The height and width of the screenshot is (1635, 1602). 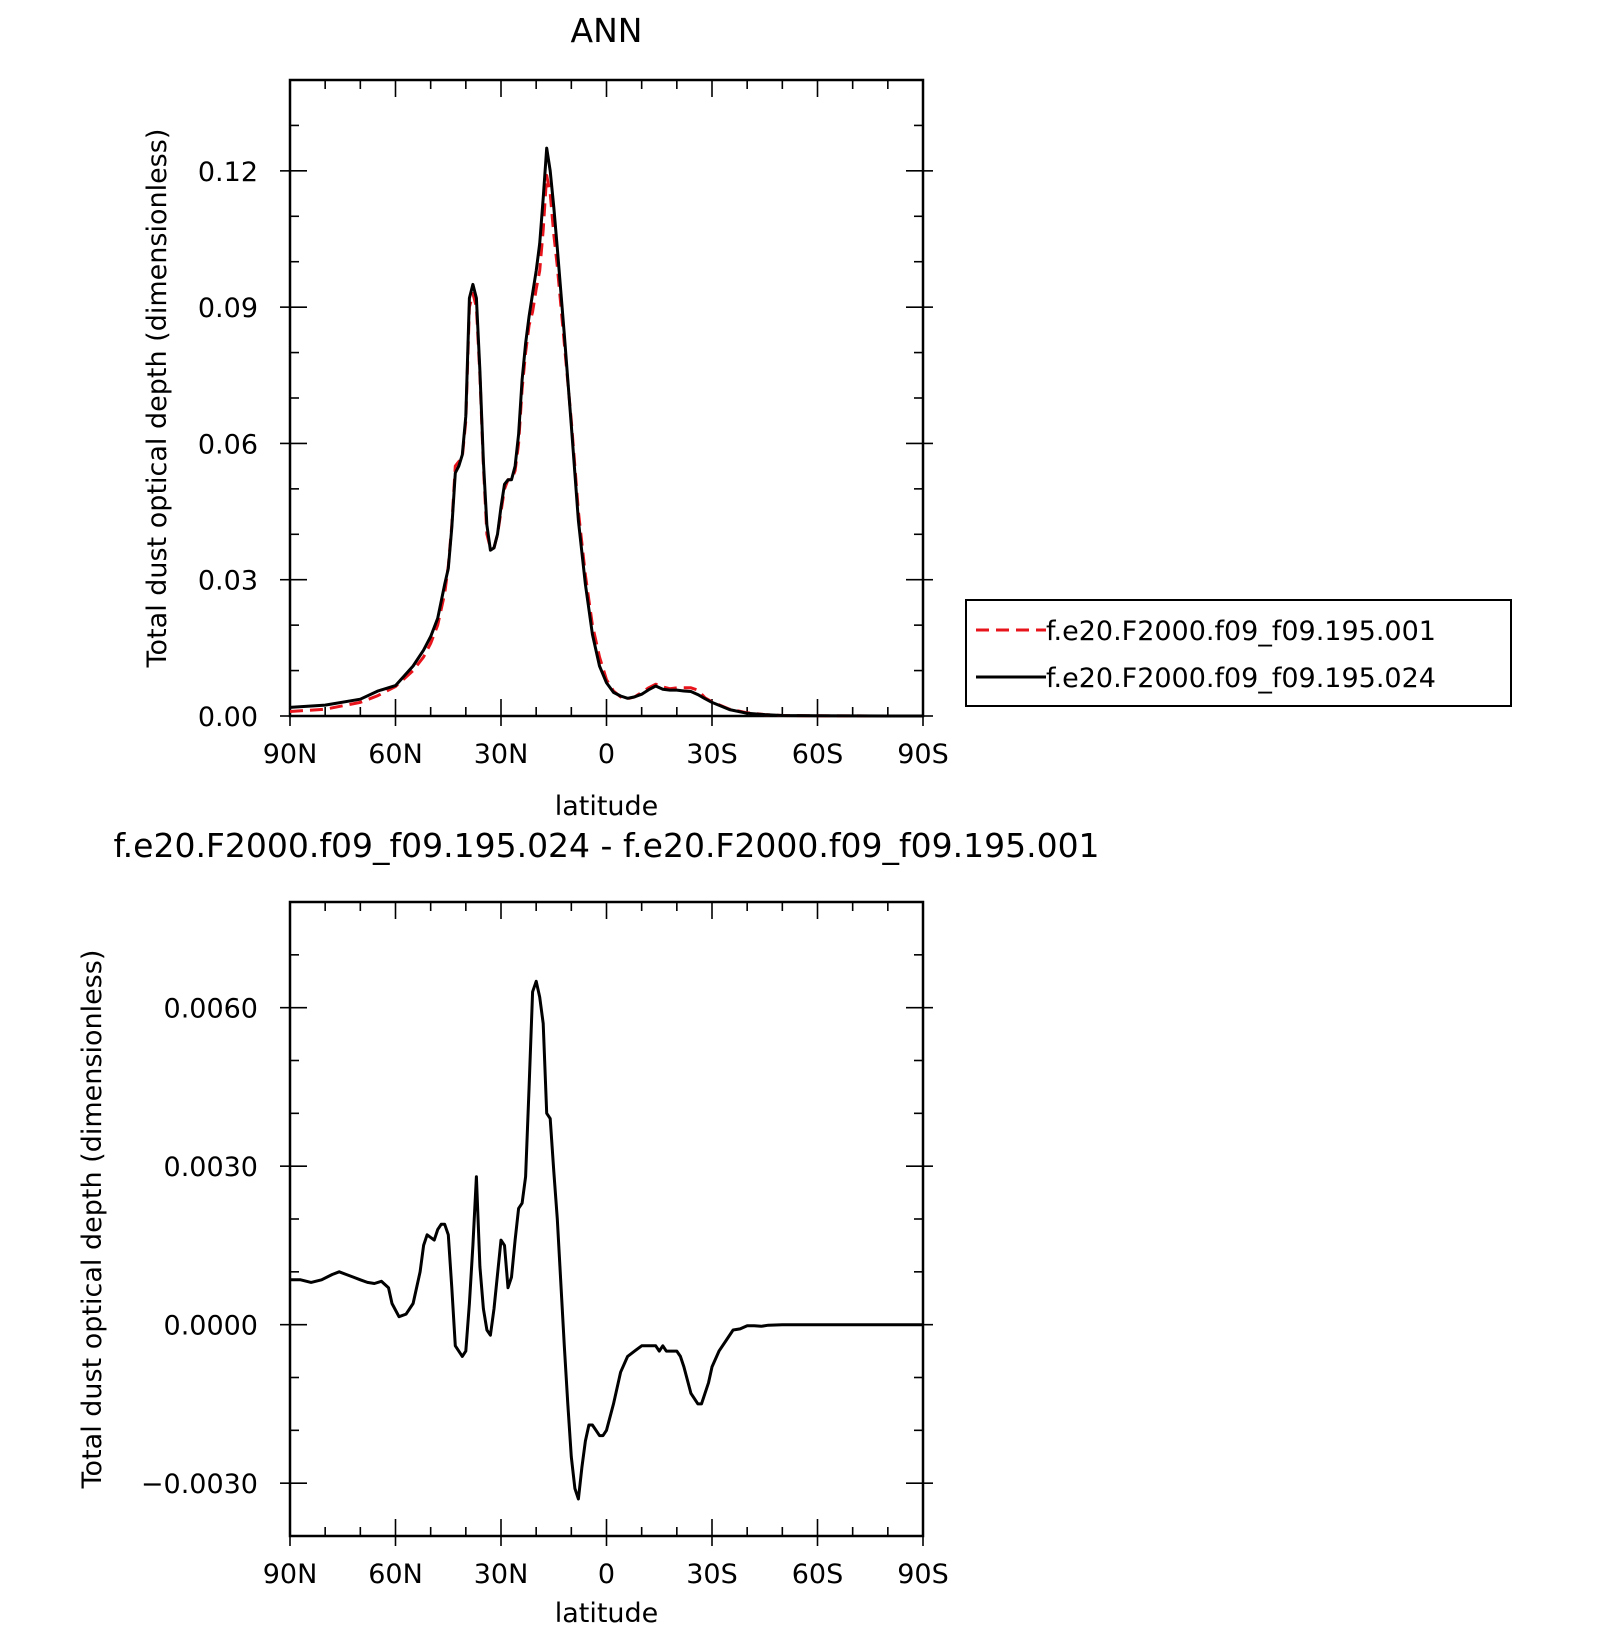 I want to click on bottom-x-tick-label: 90N, so click(x=290, y=1574).